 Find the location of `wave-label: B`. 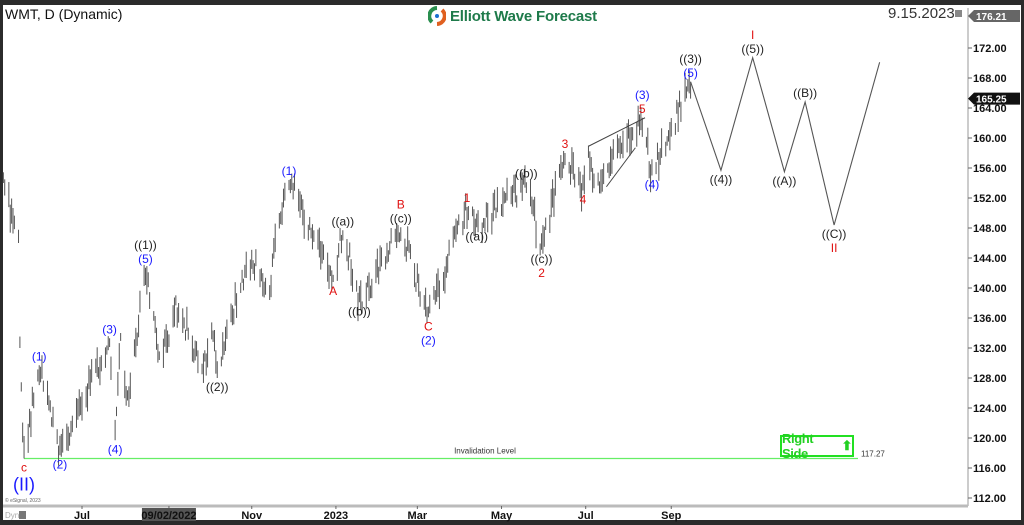

wave-label: B is located at coordinates (401, 204).